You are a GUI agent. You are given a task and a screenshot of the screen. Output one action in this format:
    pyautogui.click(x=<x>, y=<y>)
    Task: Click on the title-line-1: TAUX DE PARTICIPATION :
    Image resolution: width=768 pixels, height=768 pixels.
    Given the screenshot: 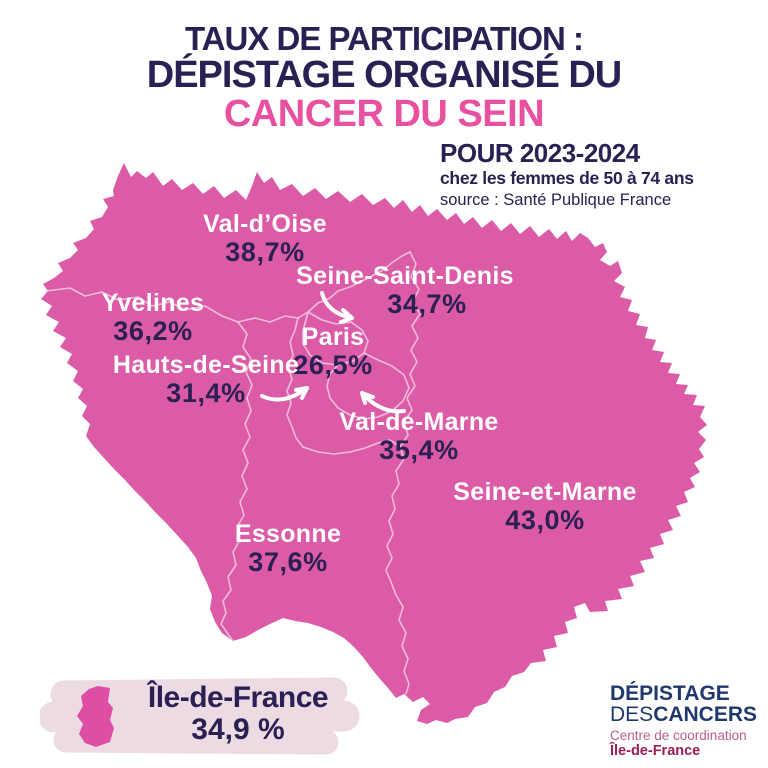 What is the action you would take?
    pyautogui.click(x=384, y=38)
    